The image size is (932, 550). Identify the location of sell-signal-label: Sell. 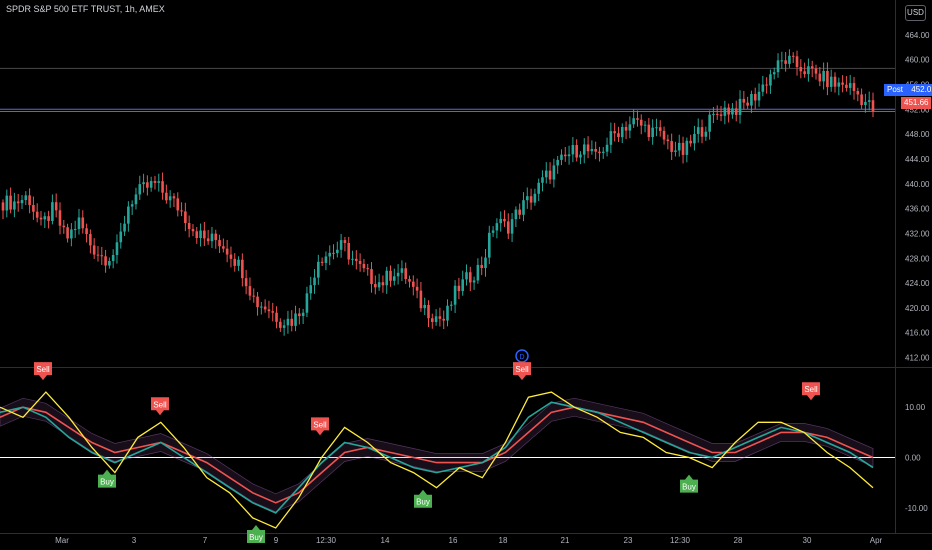
(522, 369).